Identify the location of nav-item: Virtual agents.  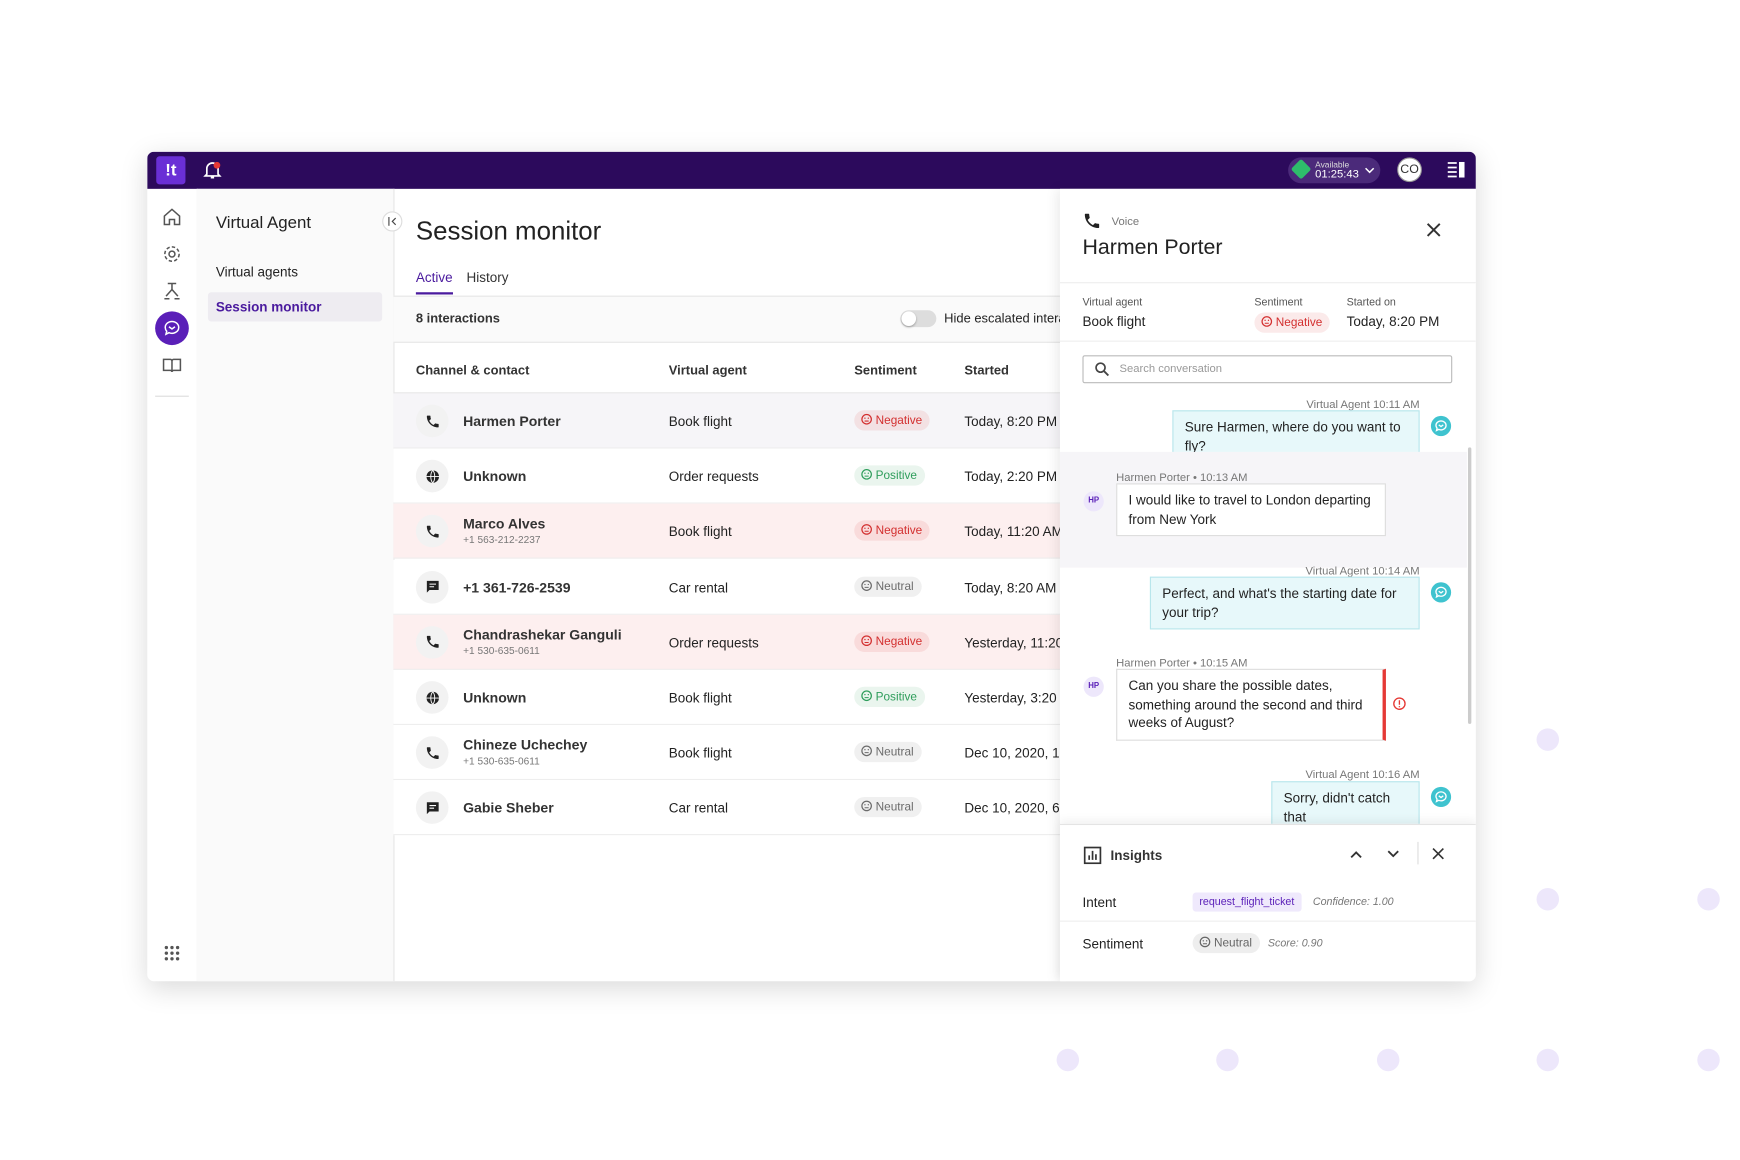
(257, 272).